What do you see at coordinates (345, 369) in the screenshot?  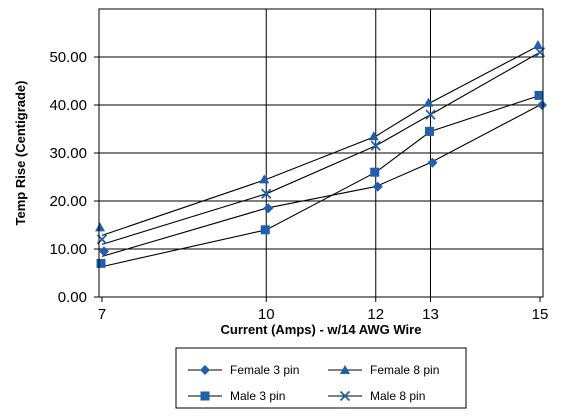 I see `legend-marker-female-8-pin` at bounding box center [345, 369].